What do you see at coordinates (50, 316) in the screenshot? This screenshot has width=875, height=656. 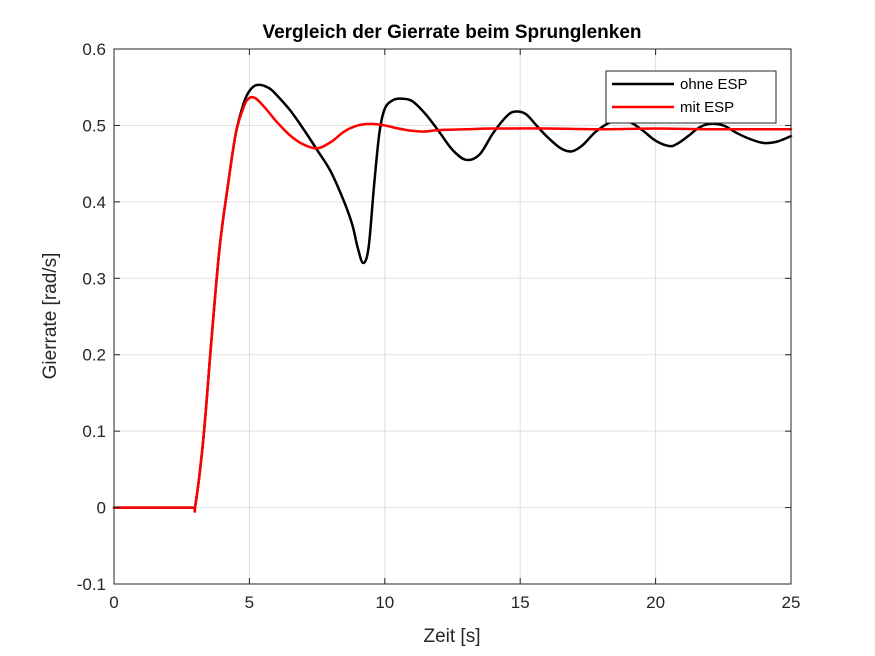 I see `y-axis-label: Gierrate [rad/s]` at bounding box center [50, 316].